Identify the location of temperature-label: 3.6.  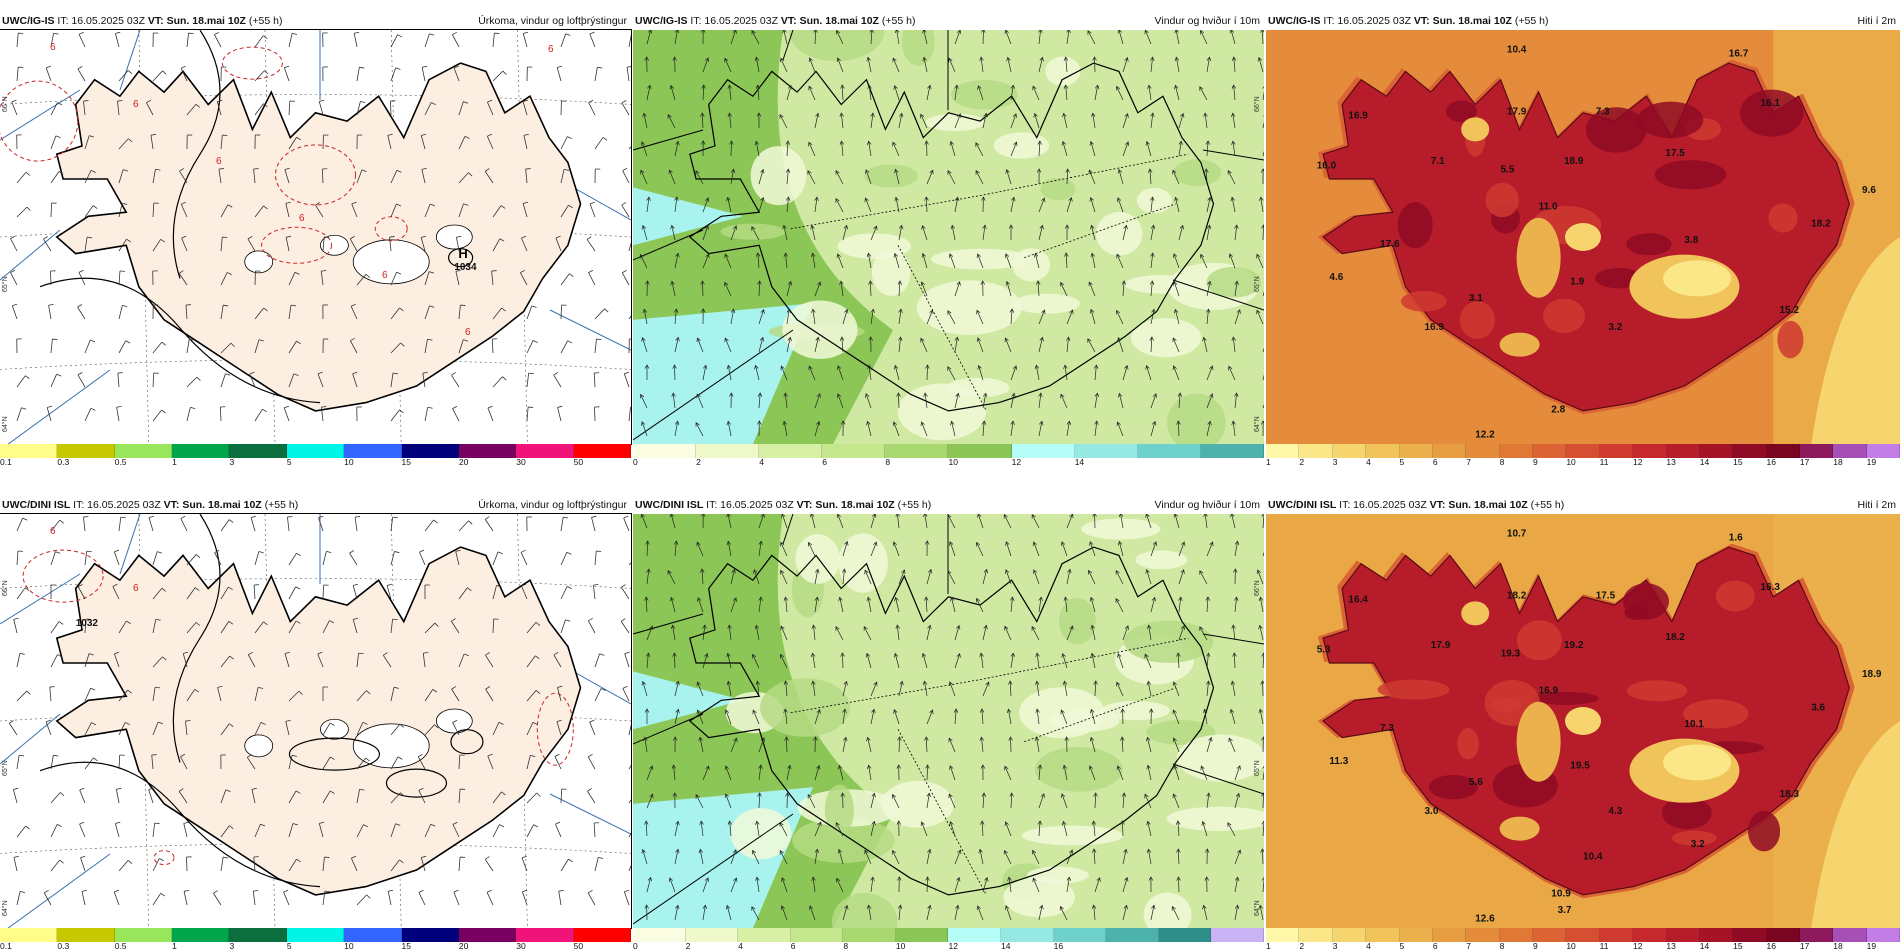
(1818, 707).